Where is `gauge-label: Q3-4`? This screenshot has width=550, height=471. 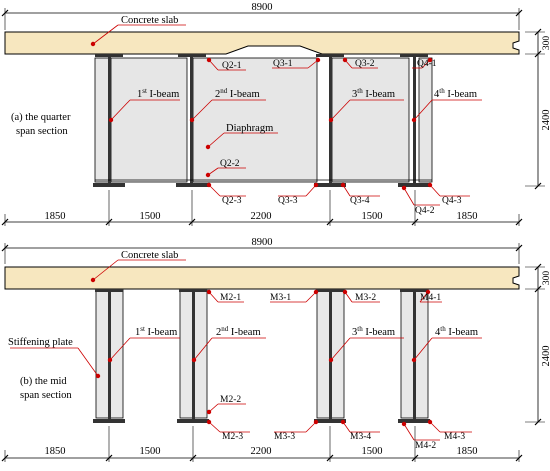
gauge-label: Q3-4 is located at coordinates (360, 201).